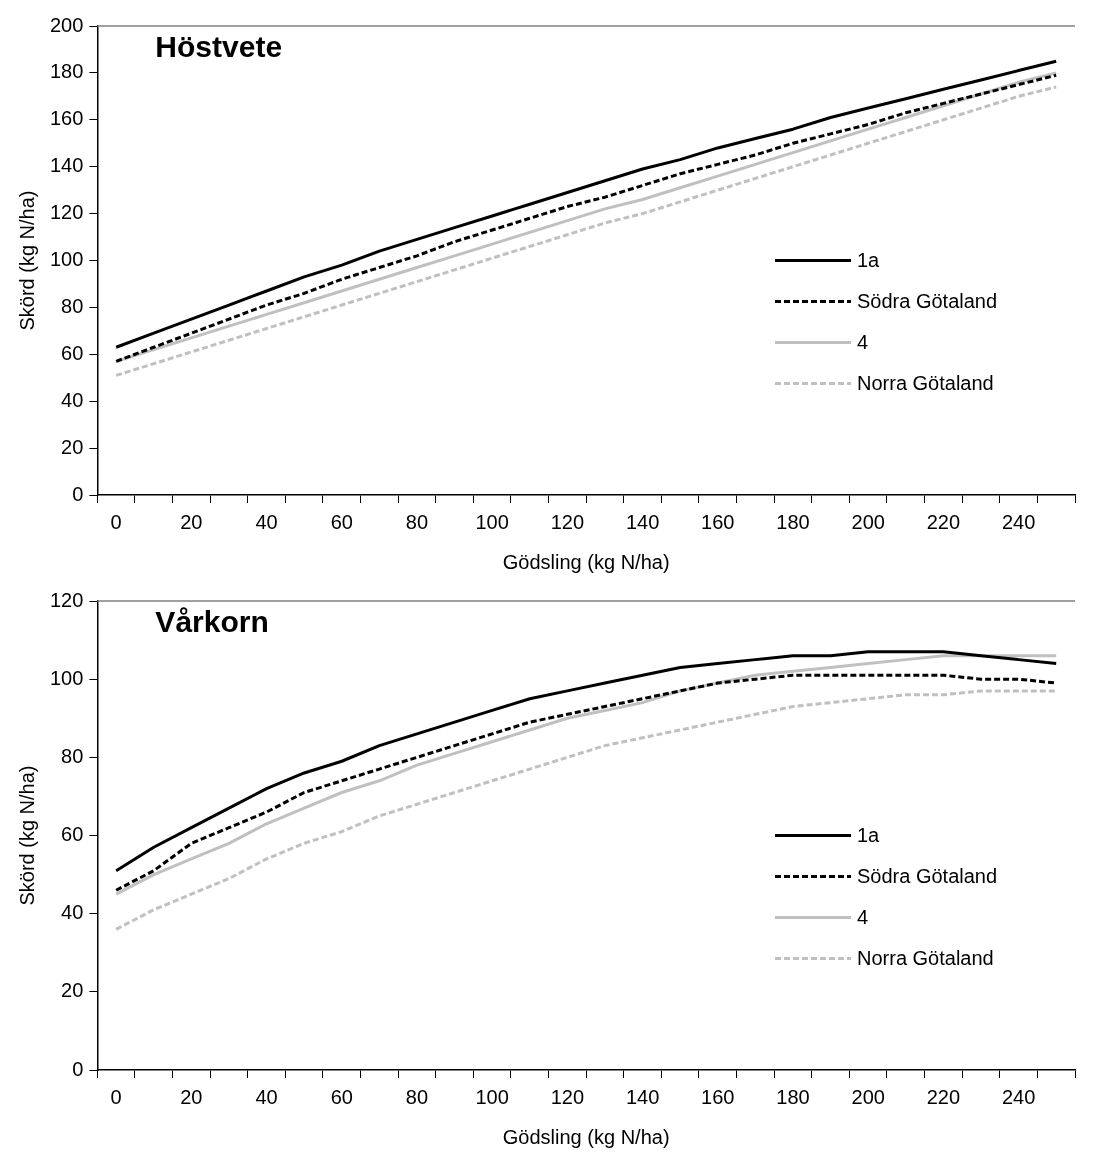 The image size is (1093, 1158). What do you see at coordinates (66, 118) in the screenshot?
I see `y-tick-label: 160` at bounding box center [66, 118].